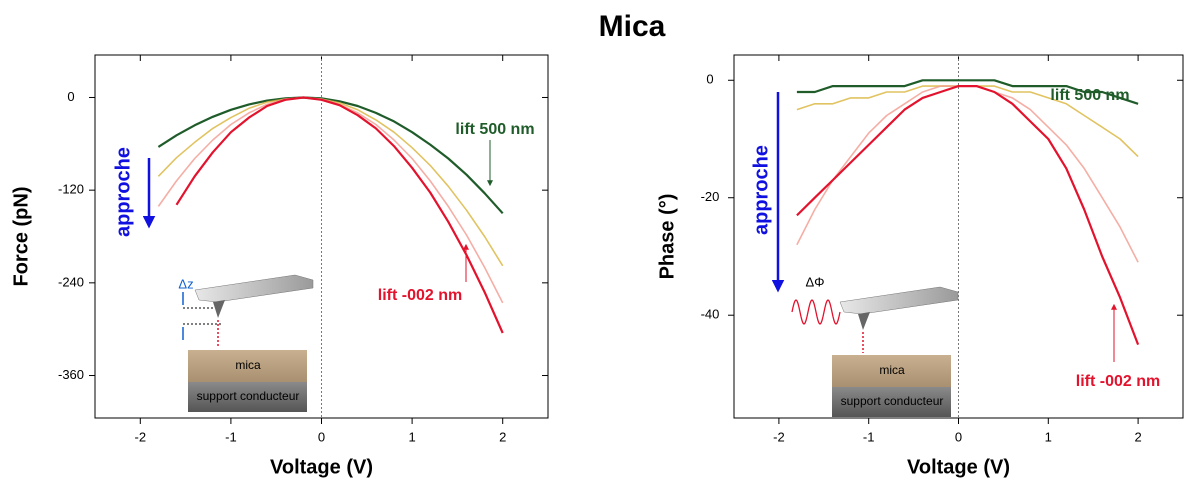  What do you see at coordinates (246, 343) in the screenshot?
I see `inset: mica support conducteur Δz` at bounding box center [246, 343].